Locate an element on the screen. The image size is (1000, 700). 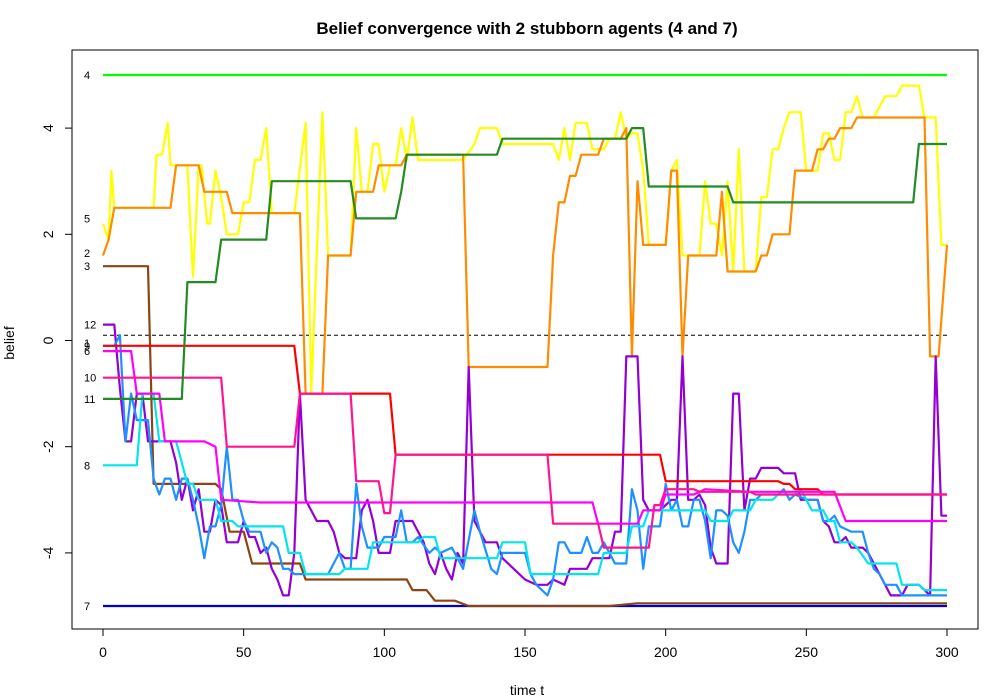
y-tick-label: 0 is located at coordinates (48, 340).